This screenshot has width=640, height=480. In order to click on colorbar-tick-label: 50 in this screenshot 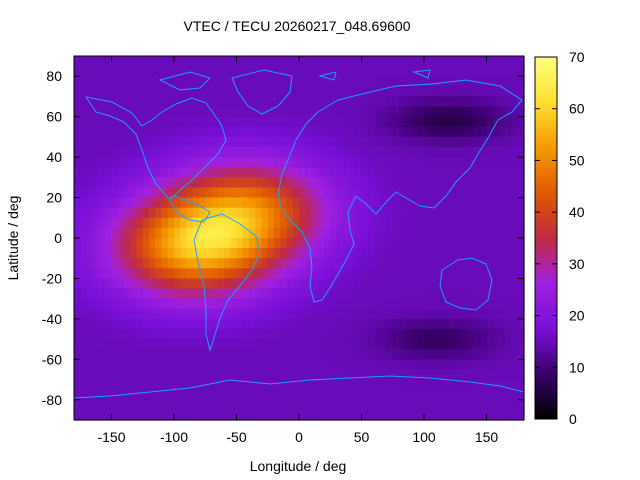, I will do `click(577, 160)`.